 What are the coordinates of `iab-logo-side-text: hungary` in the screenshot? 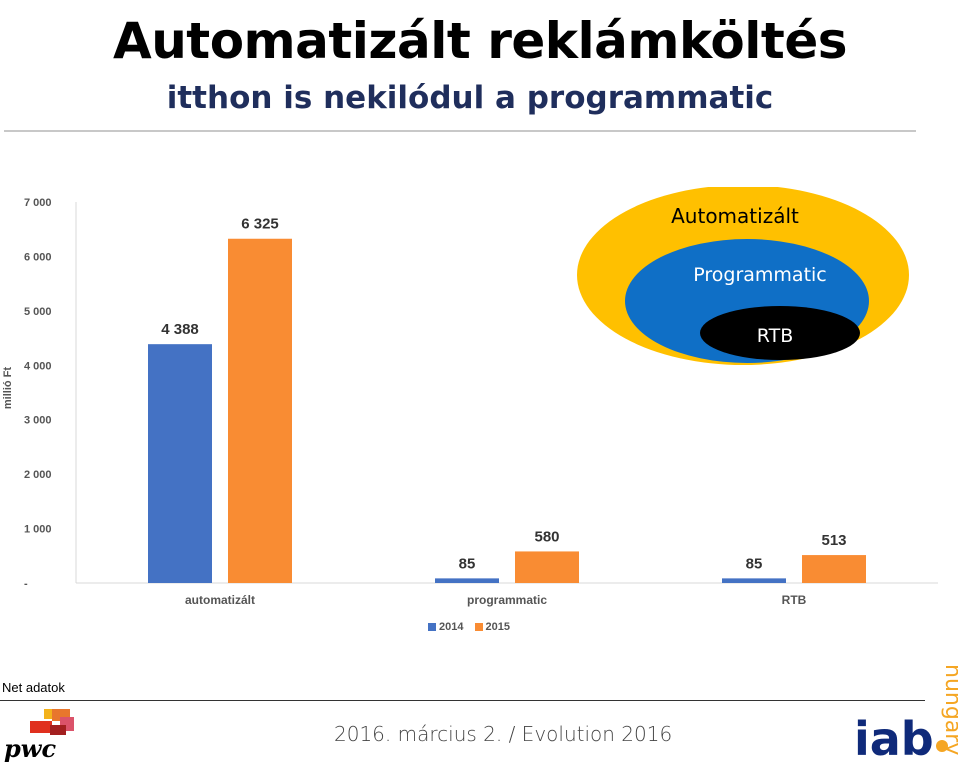 It's located at (949, 709).